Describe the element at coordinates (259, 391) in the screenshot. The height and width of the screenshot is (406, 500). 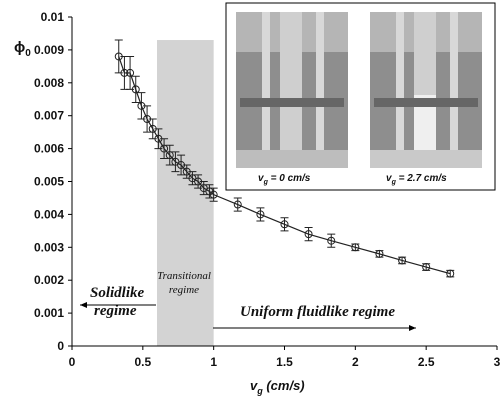
I see `x-label-sub: g` at that location.